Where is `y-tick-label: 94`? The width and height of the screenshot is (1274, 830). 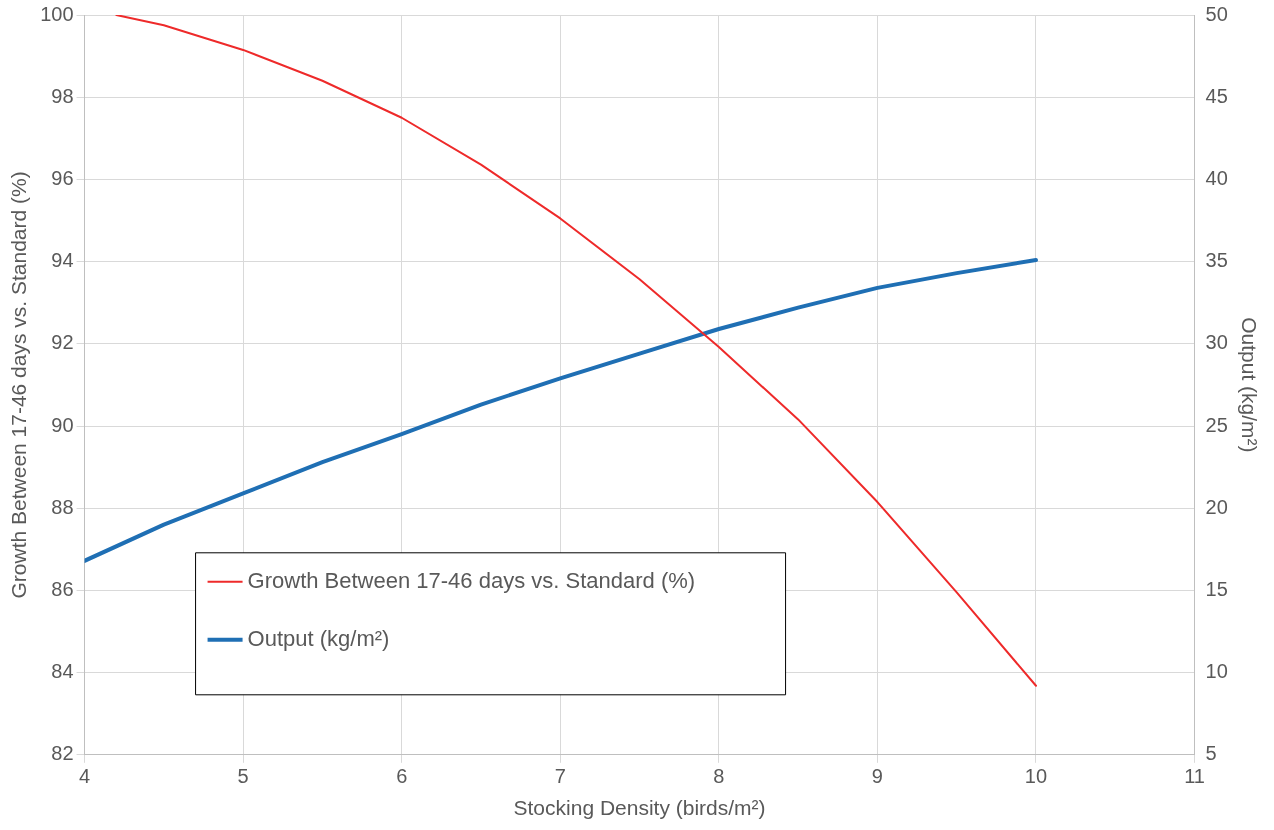 y-tick-label: 94 is located at coordinates (62, 260).